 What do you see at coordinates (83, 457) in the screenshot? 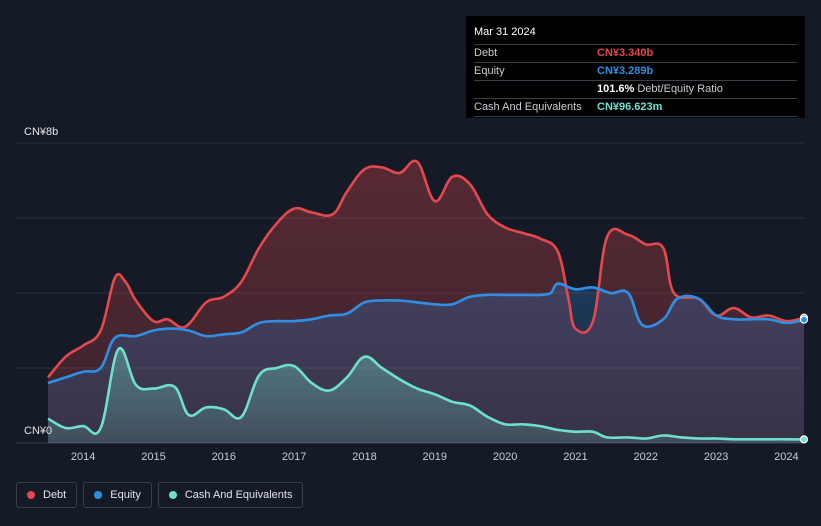
I see `x-tick-label: 2014` at bounding box center [83, 457].